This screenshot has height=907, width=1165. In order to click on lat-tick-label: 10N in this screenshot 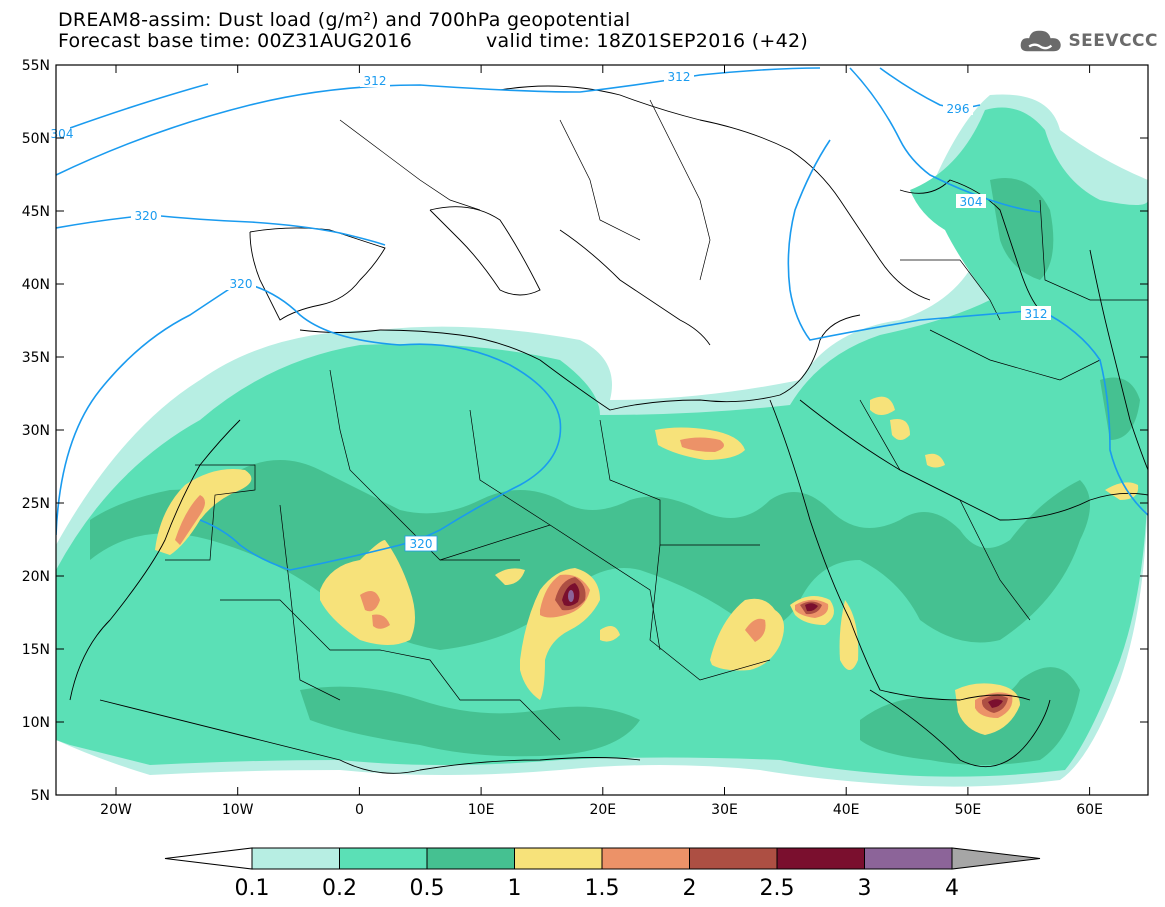, I will do `click(36, 723)`.